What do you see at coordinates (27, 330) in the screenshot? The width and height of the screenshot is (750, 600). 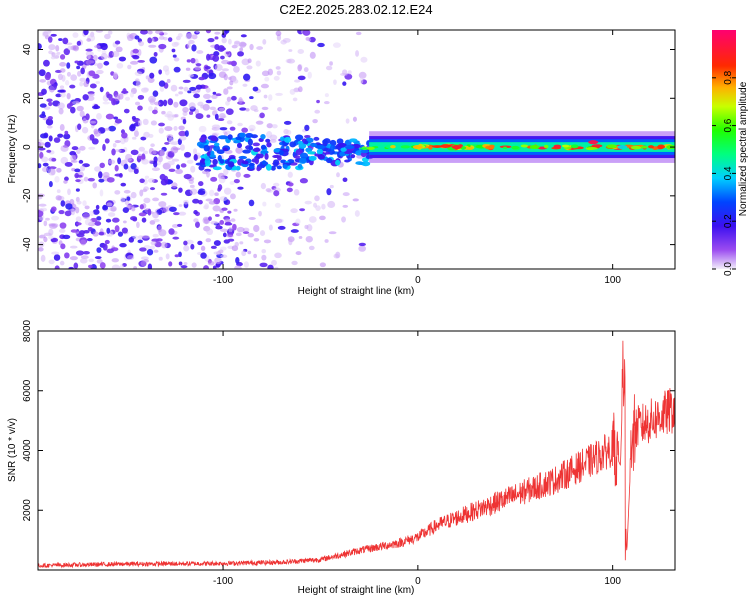 I see `snr-ytick-label-3: 8000` at bounding box center [27, 330].